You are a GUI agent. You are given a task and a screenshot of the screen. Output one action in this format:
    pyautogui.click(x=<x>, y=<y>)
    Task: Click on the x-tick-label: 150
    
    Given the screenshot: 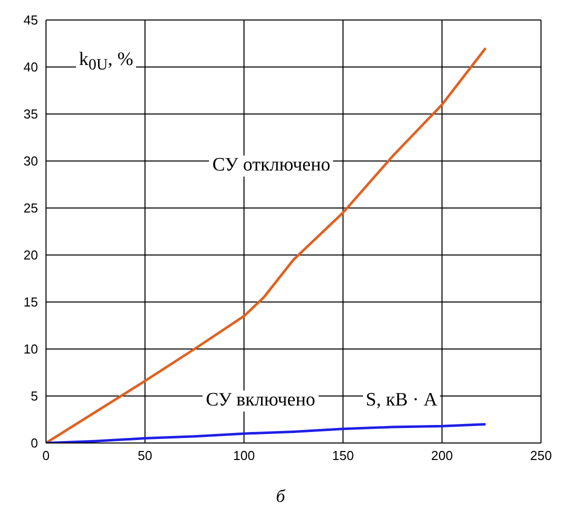 What is the action you would take?
    pyautogui.click(x=343, y=456)
    